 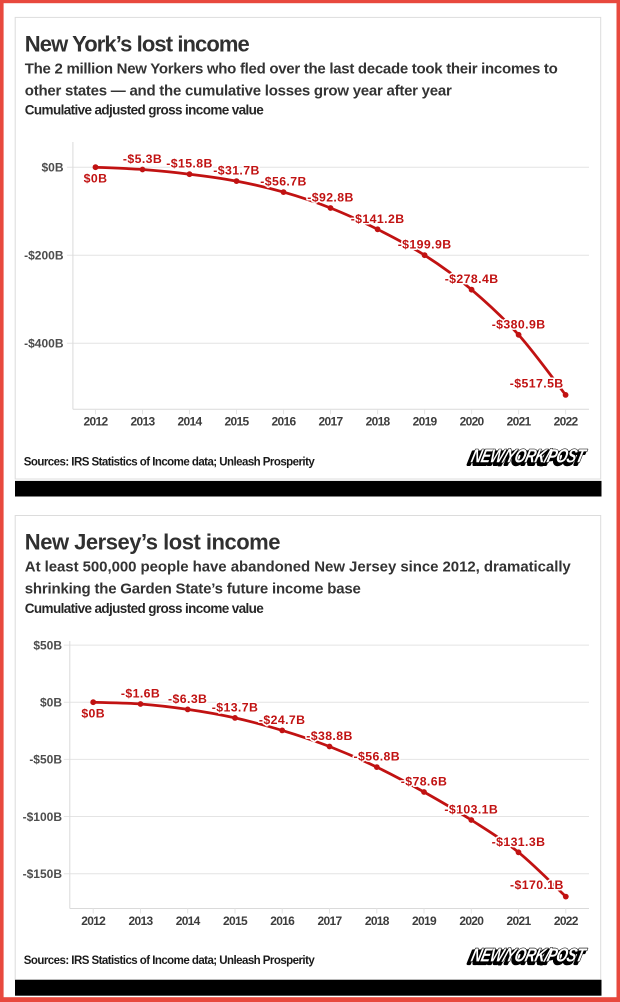 What do you see at coordinates (44, 344) in the screenshot?
I see `svg-text: -$400B` at bounding box center [44, 344].